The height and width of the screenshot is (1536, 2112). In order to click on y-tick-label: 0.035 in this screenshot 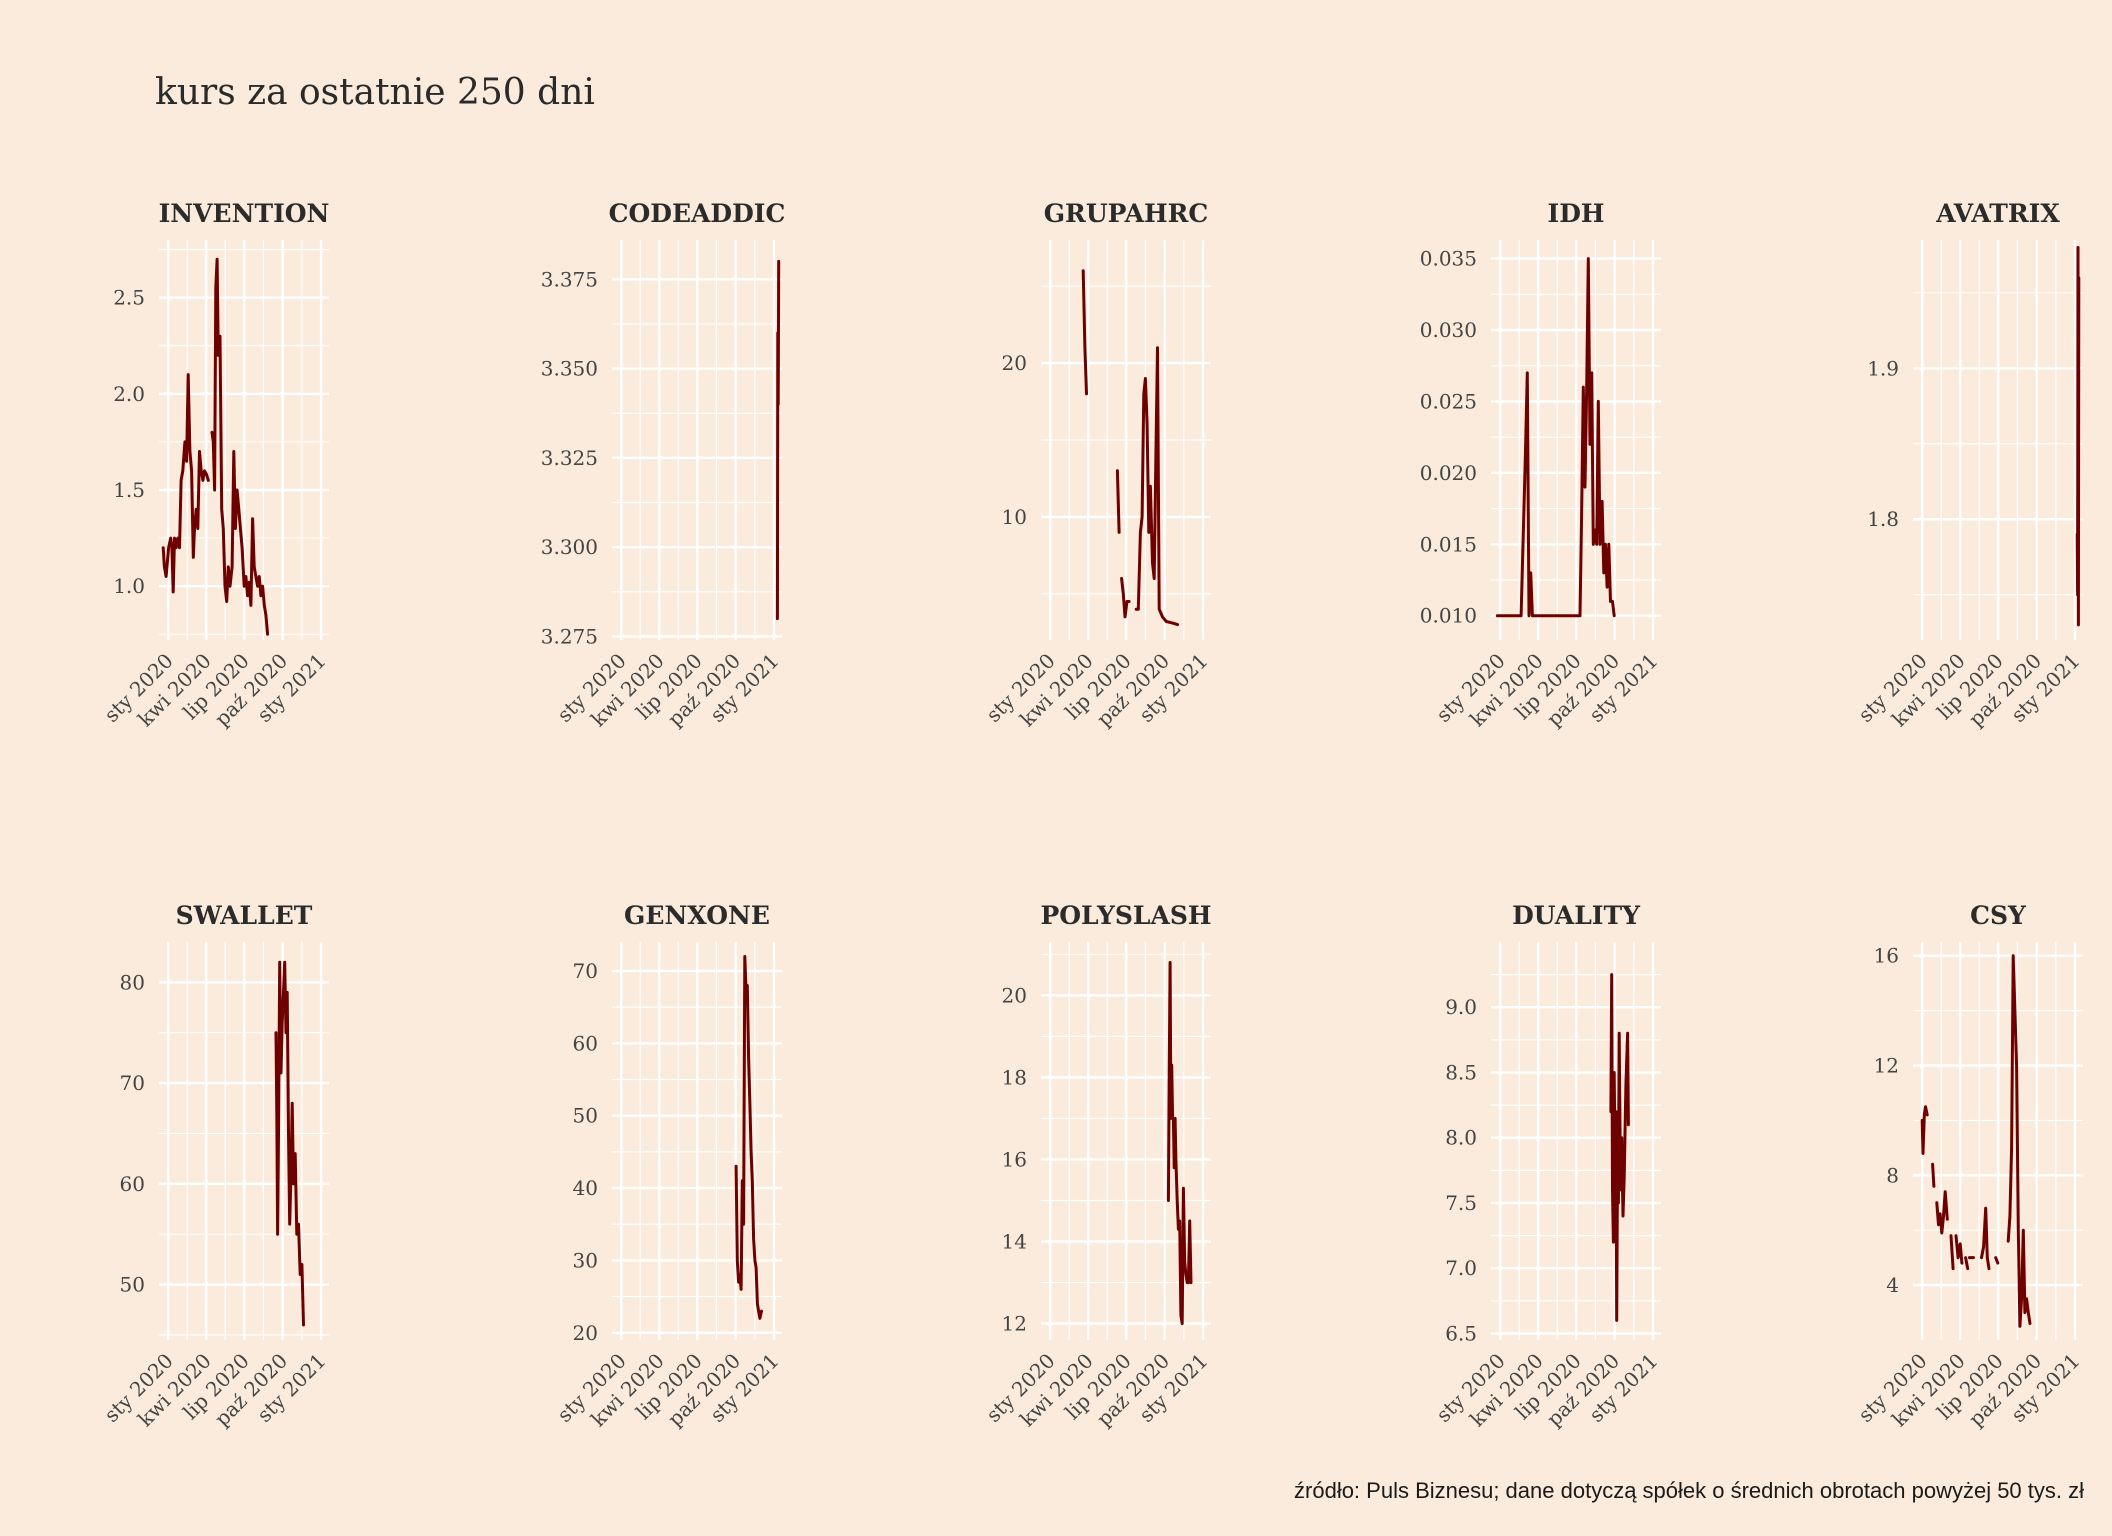, I will do `click(1448, 259)`.